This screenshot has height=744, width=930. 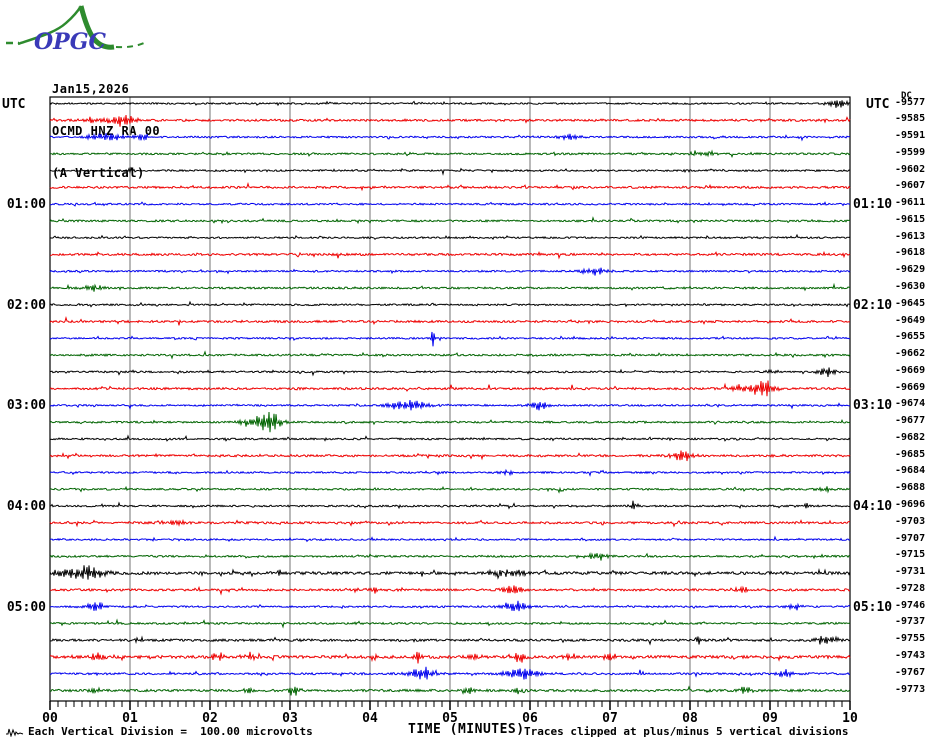 What do you see at coordinates (450, 718) in the screenshot?
I see `x-tick-label-05: 05` at bounding box center [450, 718].